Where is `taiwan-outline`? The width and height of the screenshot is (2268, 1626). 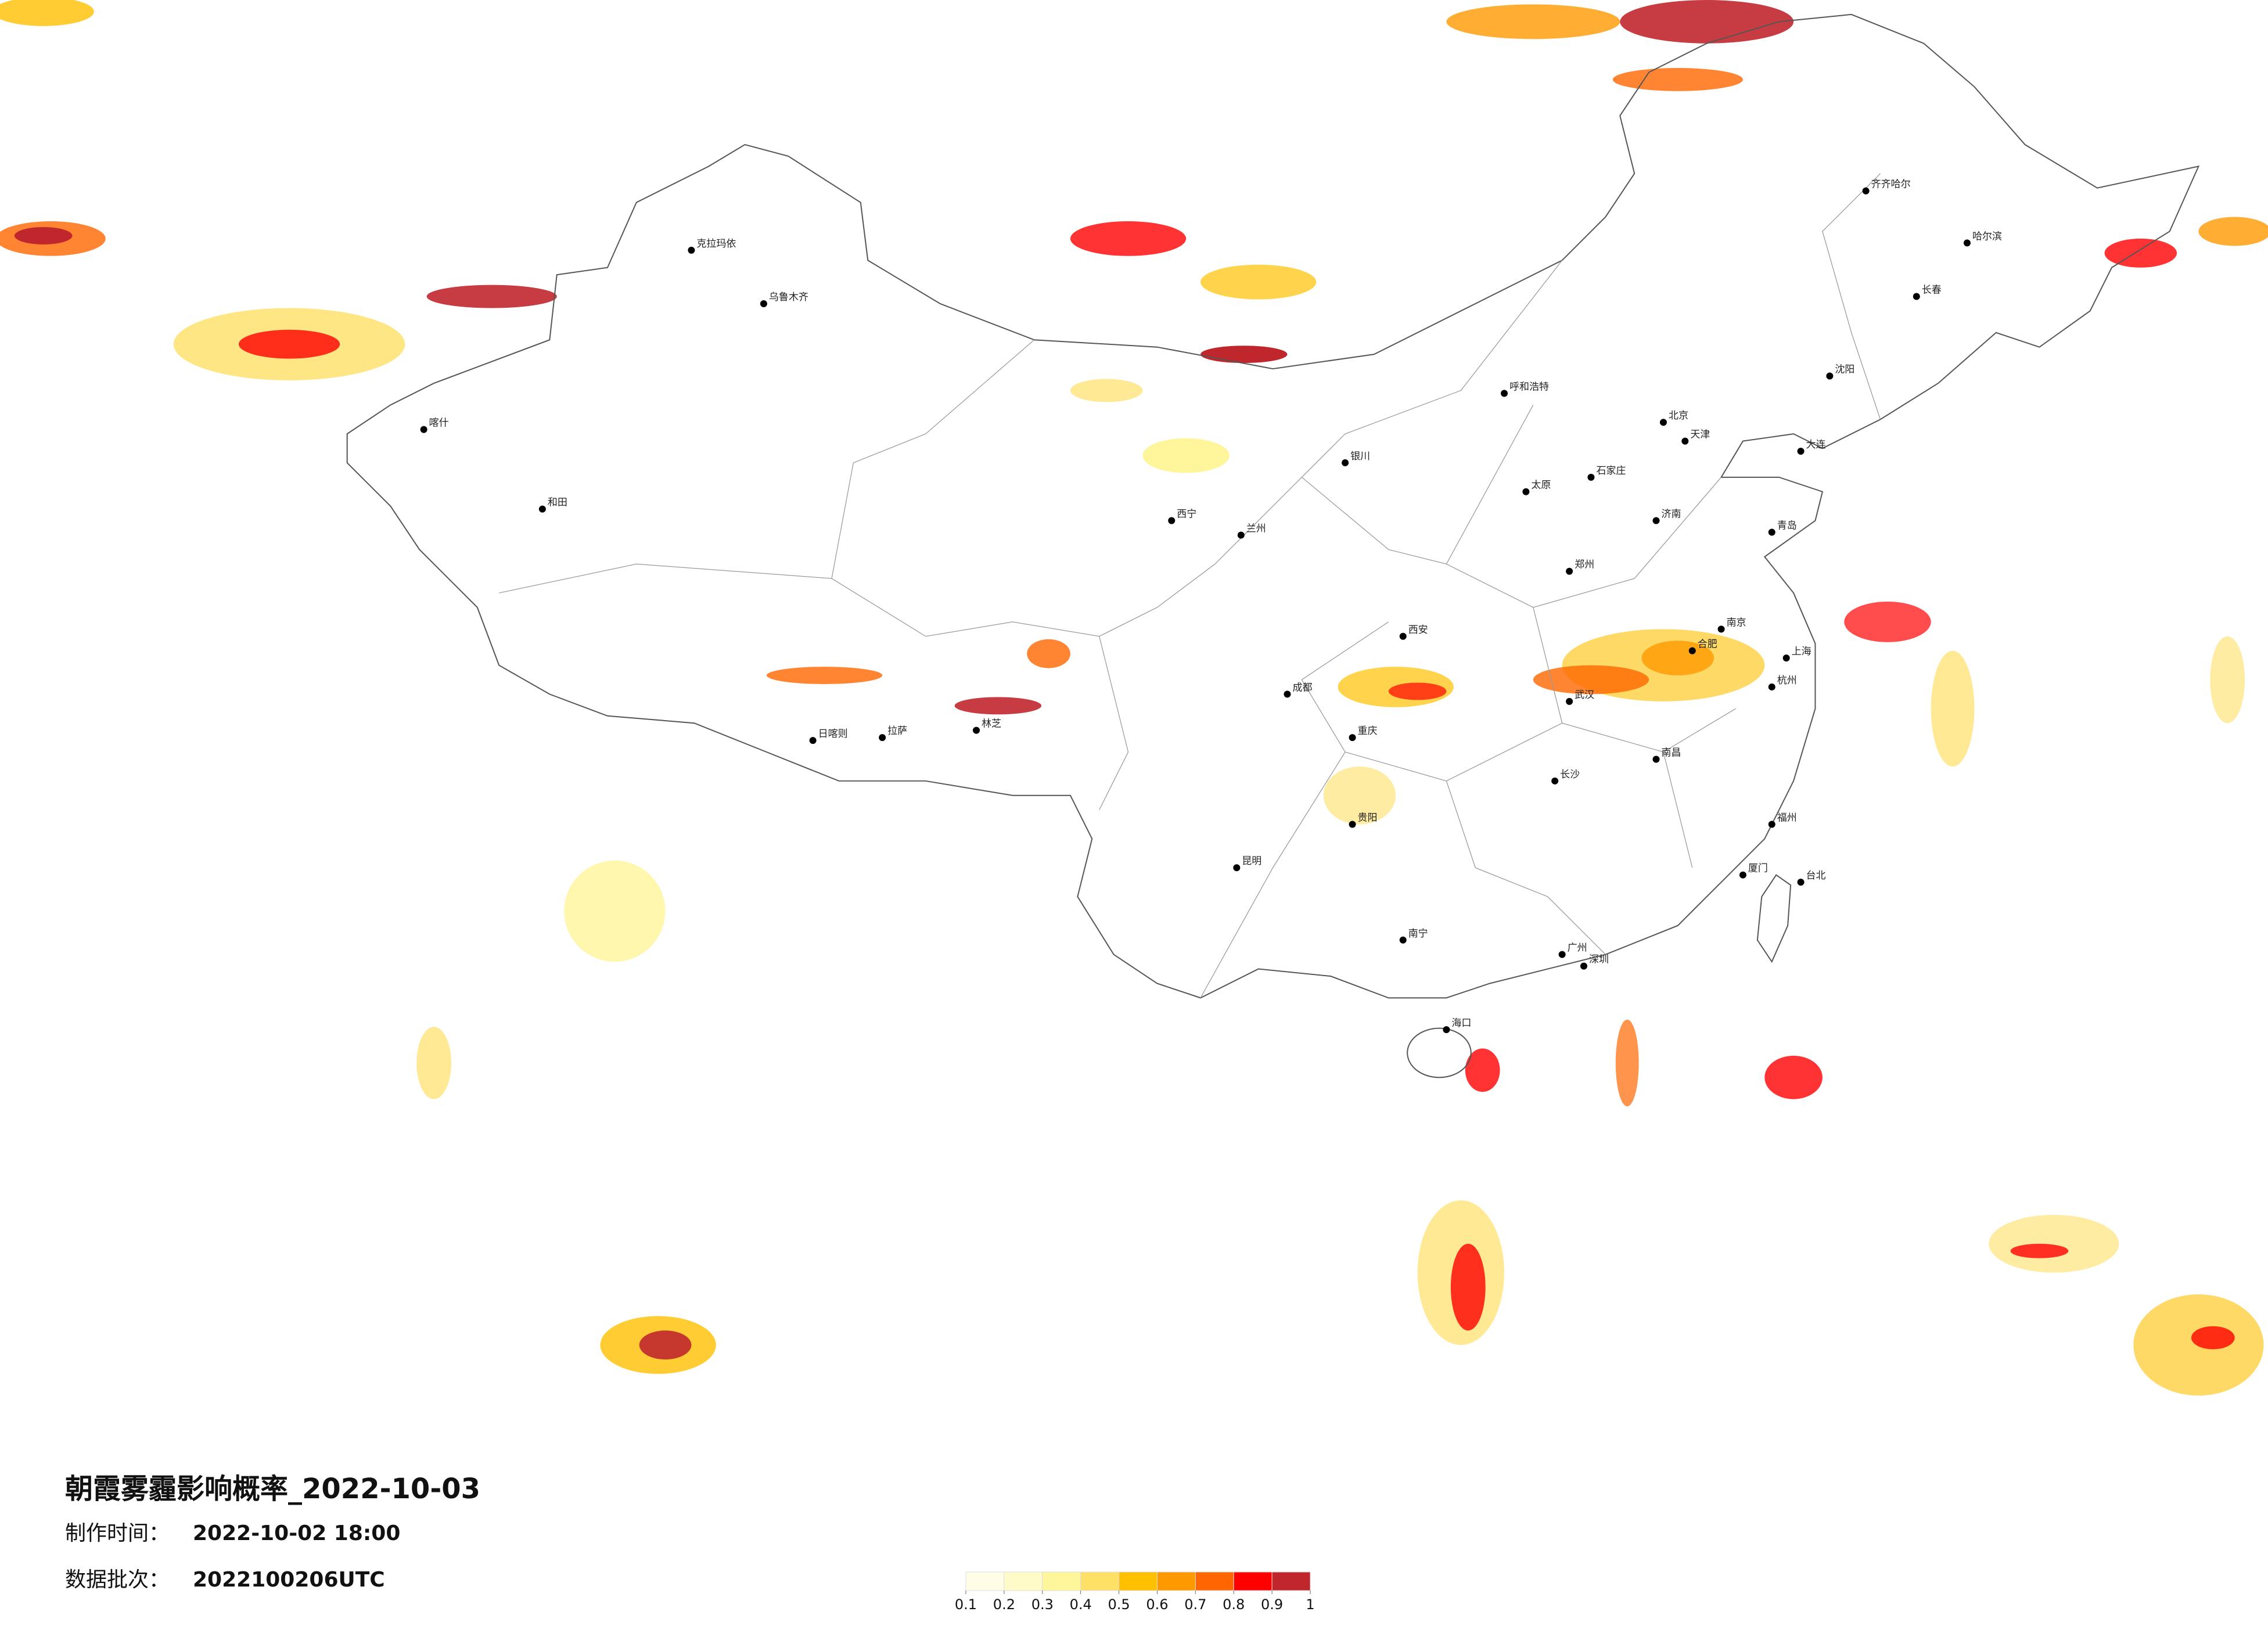 taiwan-outline is located at coordinates (1774, 918).